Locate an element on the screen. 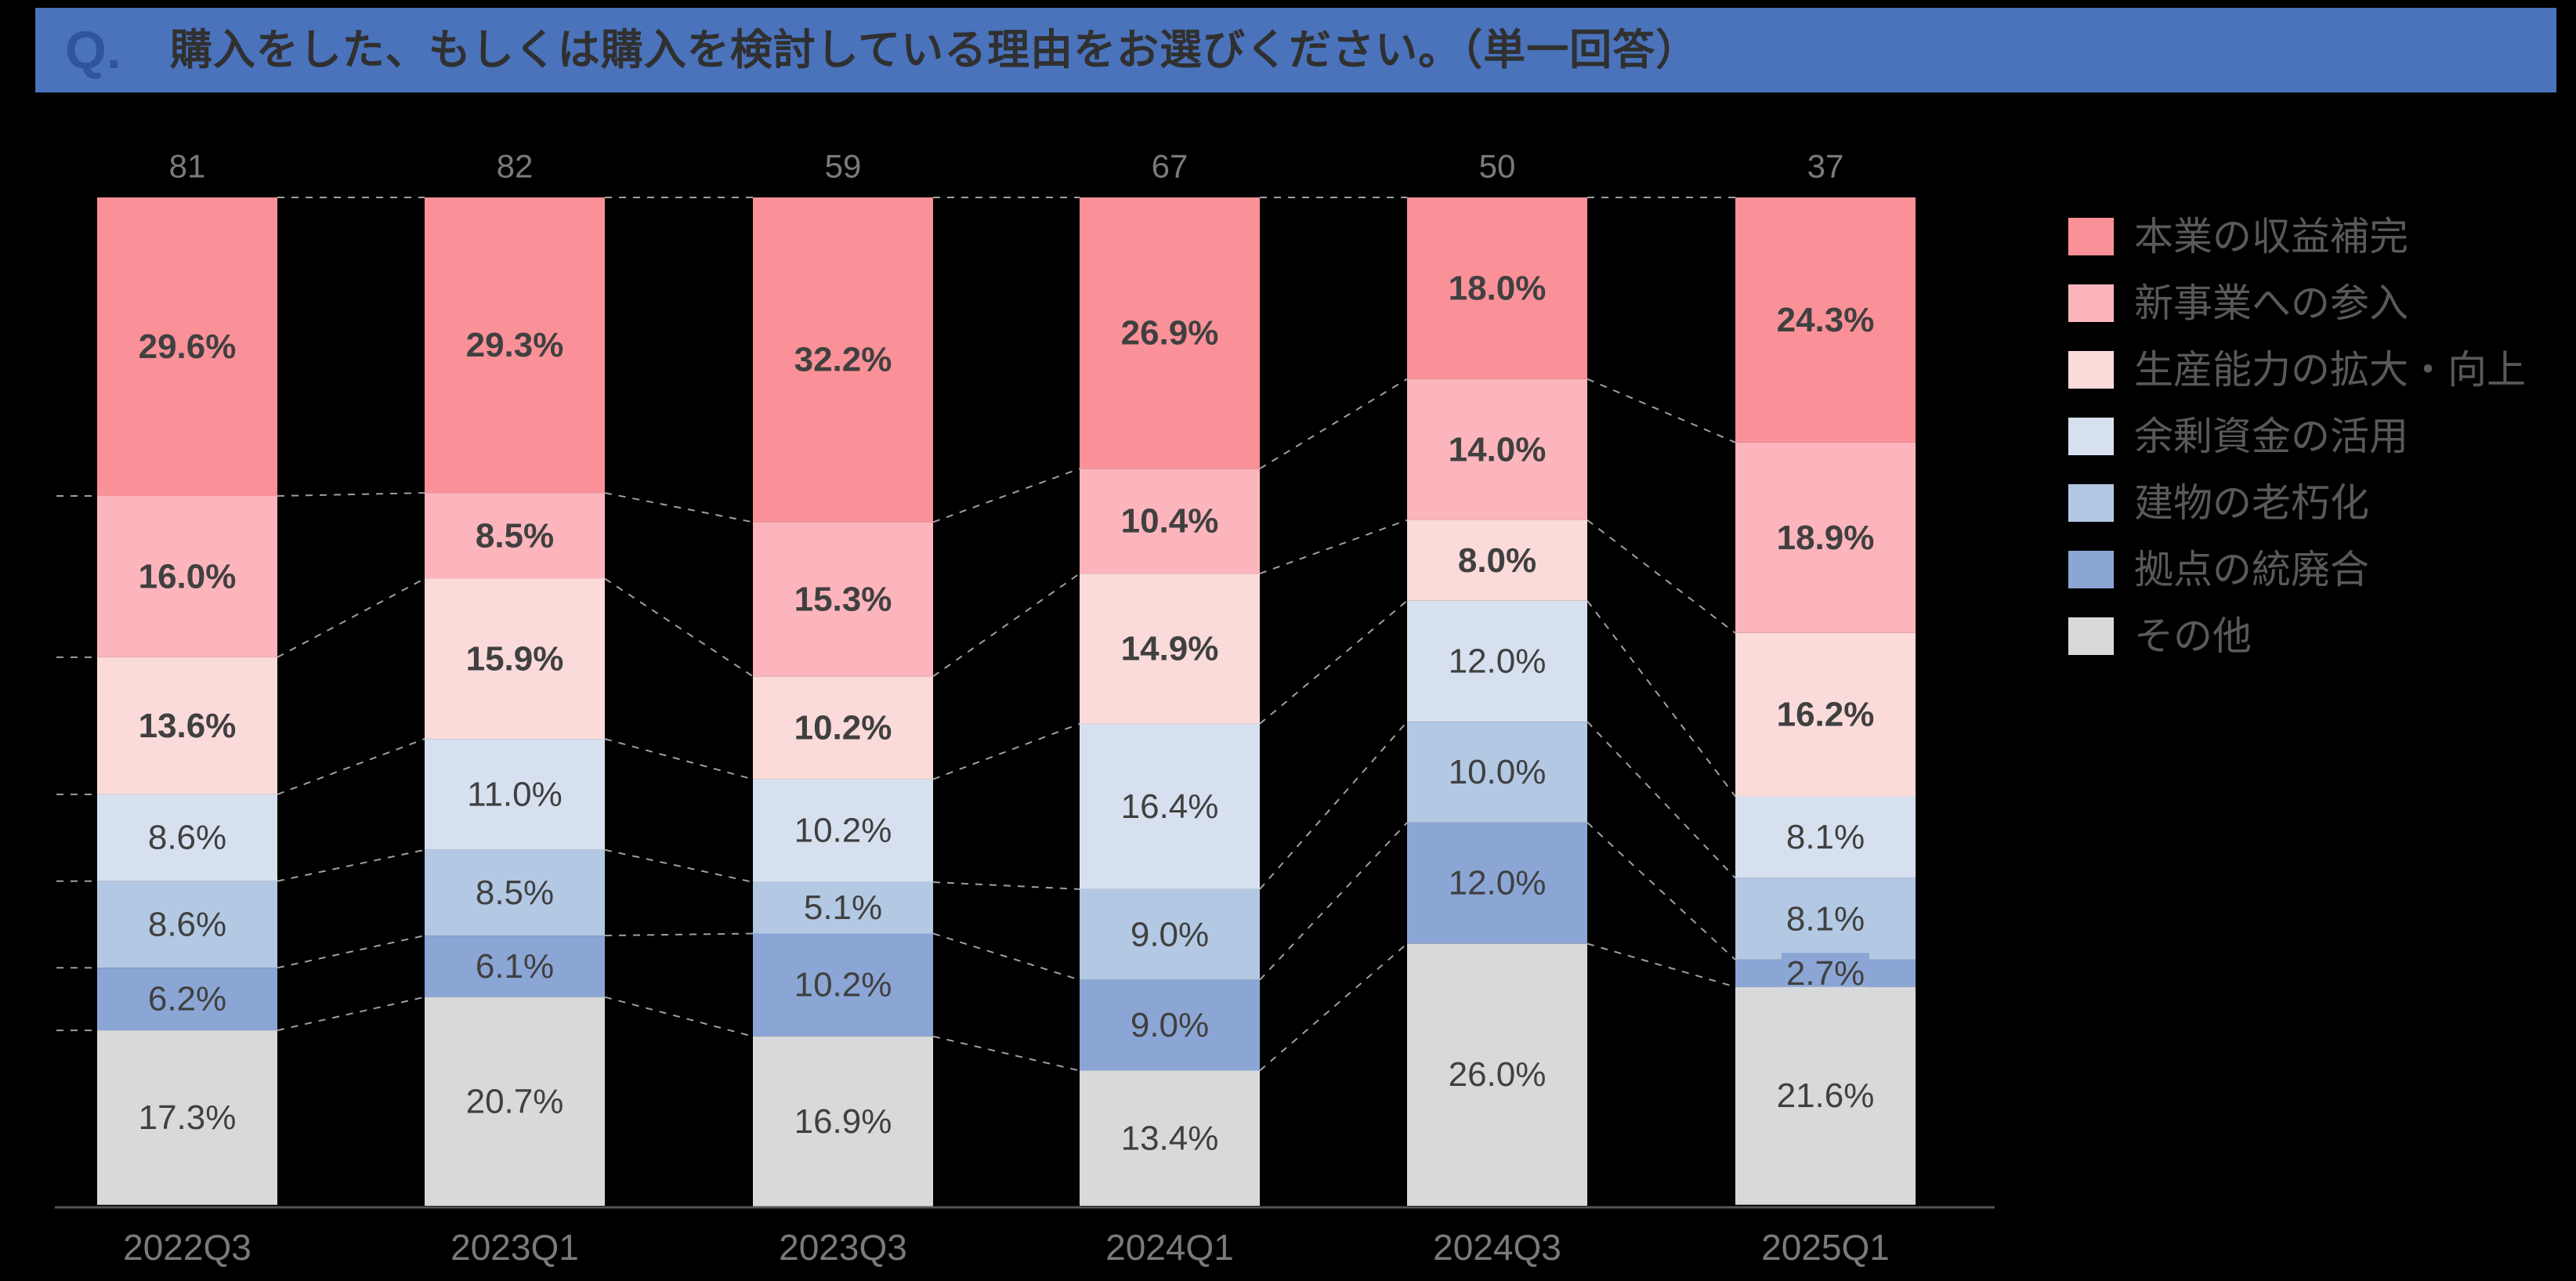 Image resolution: width=2576 pixels, height=1281 pixels. segment-value-label: 8.1% is located at coordinates (1825, 918).